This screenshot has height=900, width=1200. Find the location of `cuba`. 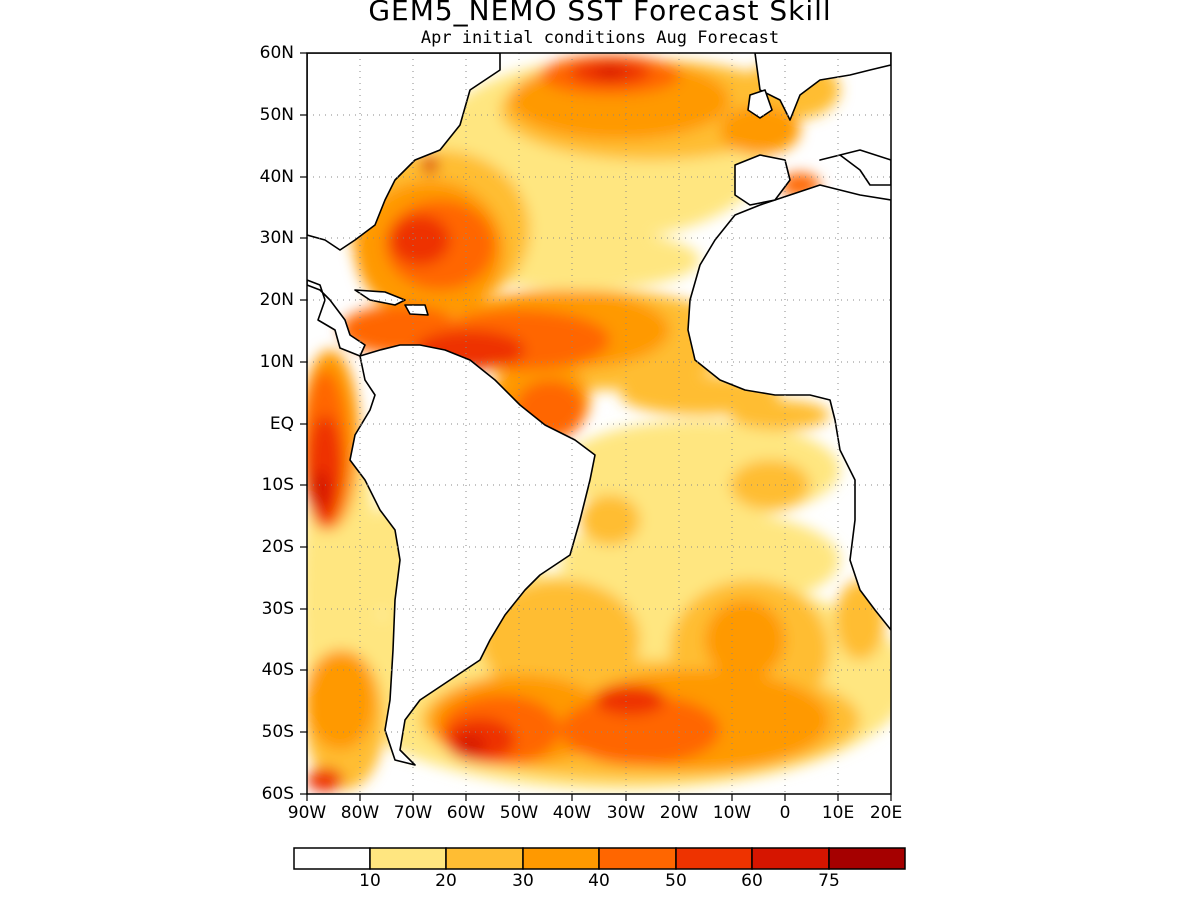

cuba is located at coordinates (380, 297).